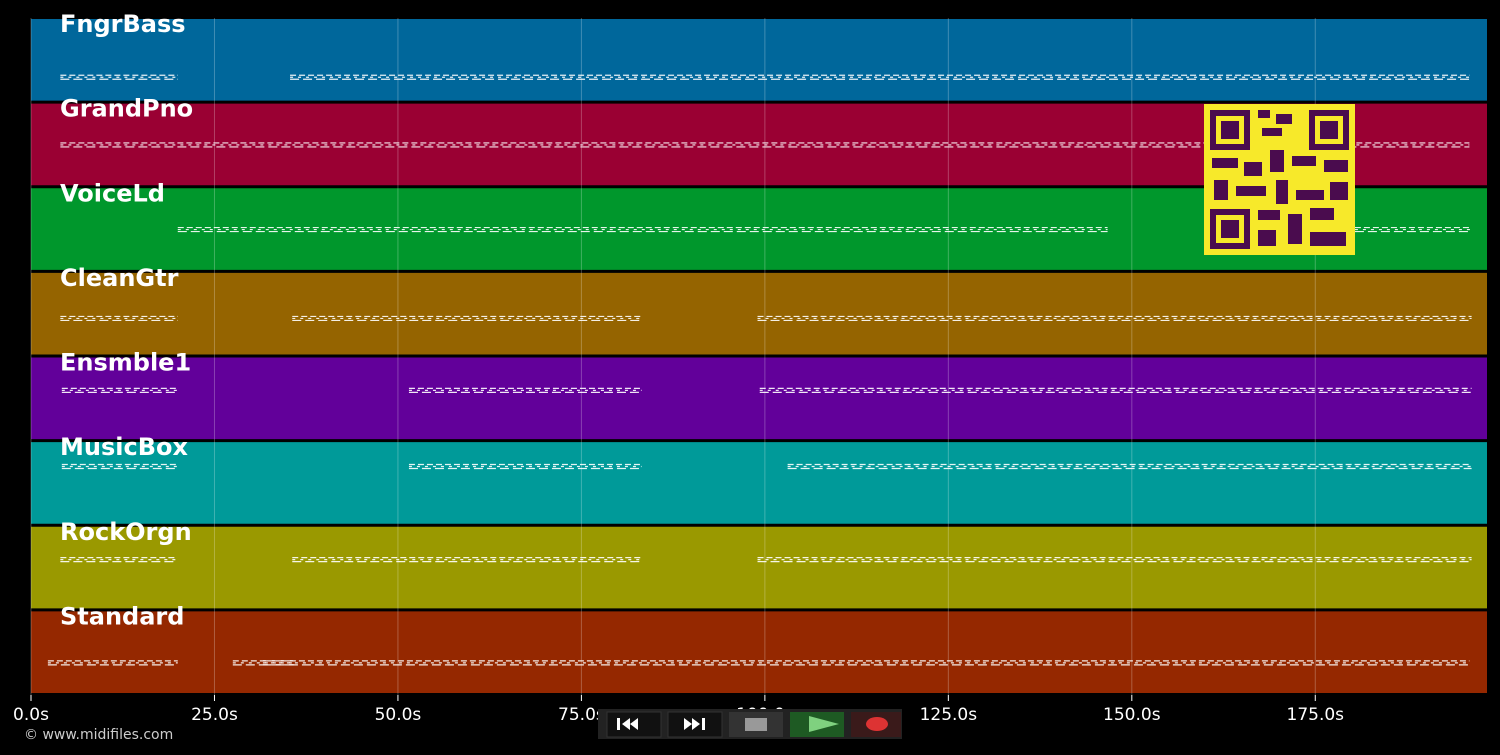 This screenshot has height=755, width=1500. What do you see at coordinates (398, 715) in the screenshot?
I see `x-tick-label: 50.0s` at bounding box center [398, 715].